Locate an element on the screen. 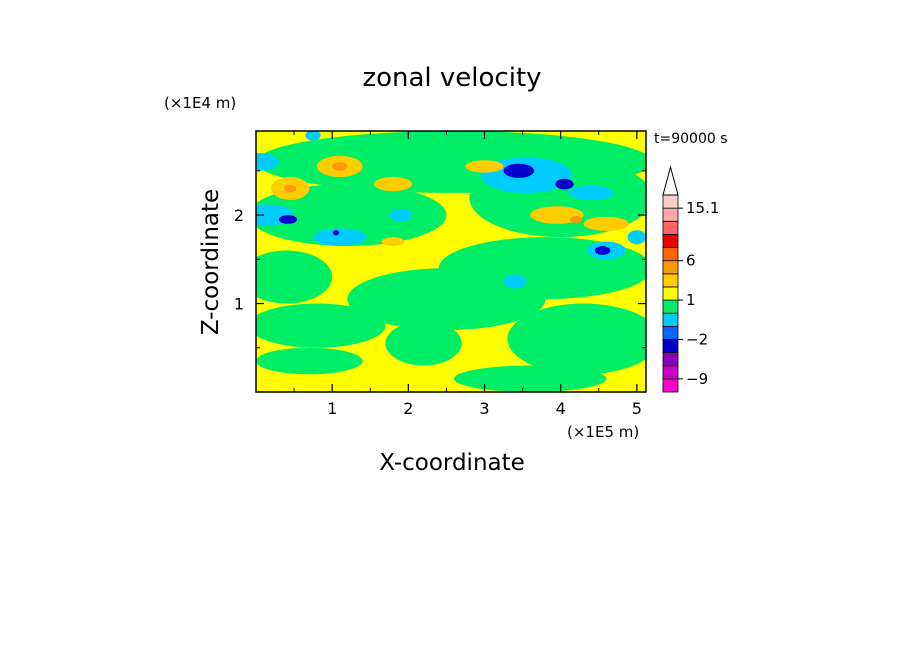  y-axis-title: Z-coordinate is located at coordinates (211, 262).